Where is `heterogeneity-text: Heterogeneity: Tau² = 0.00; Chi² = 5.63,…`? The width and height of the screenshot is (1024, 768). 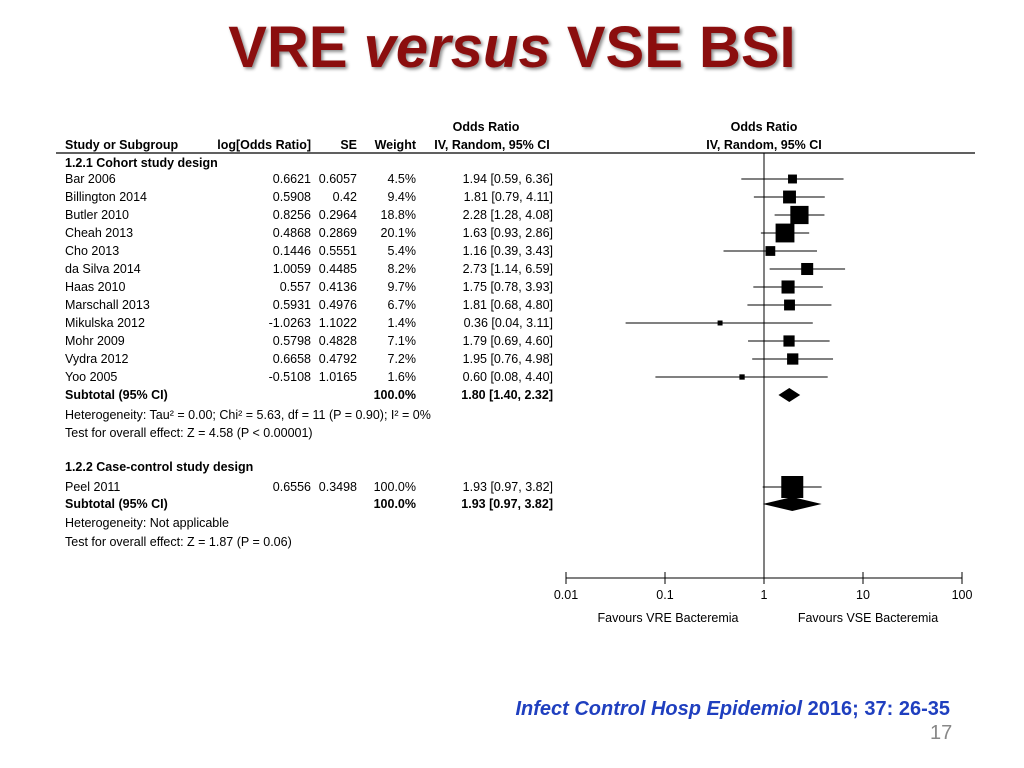 heterogeneity-text: Heterogeneity: Tau² = 0.00; Chi² = 5.63,… is located at coordinates (248, 415).